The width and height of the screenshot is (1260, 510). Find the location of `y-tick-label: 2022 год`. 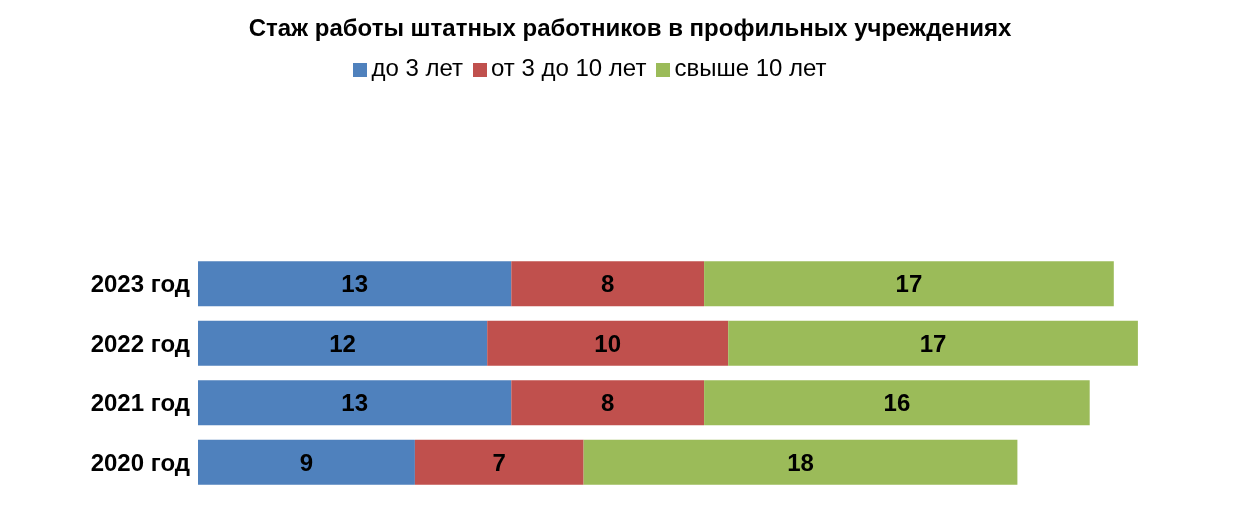

y-tick-label: 2022 год is located at coordinates (140, 343).